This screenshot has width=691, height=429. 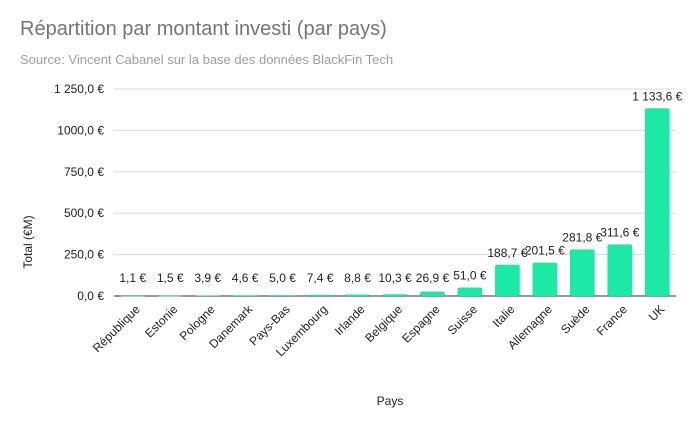 I want to click on data-label: 201,5 €, so click(x=545, y=251).